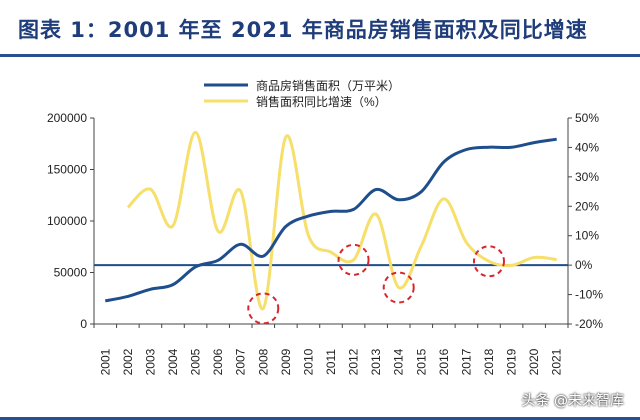 Image resolution: width=640 pixels, height=420 pixels. I want to click on watermark: 头条 @未来智库, so click(572, 401).